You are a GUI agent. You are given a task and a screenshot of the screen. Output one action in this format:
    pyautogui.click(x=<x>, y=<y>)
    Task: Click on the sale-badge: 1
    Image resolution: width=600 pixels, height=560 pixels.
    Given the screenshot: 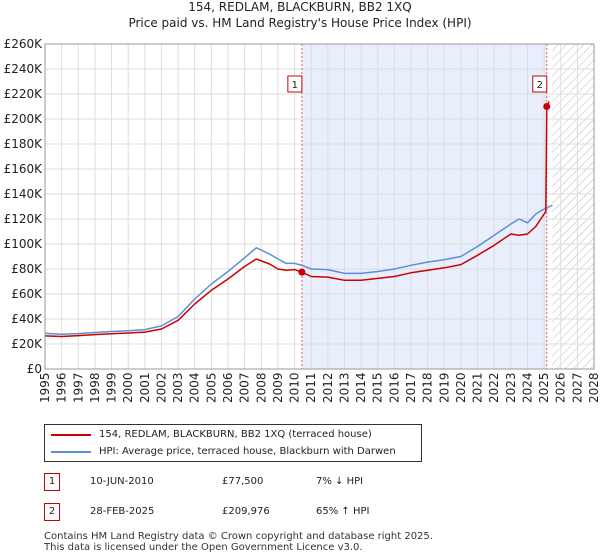 What is the action you would take?
    pyautogui.click(x=52, y=482)
    